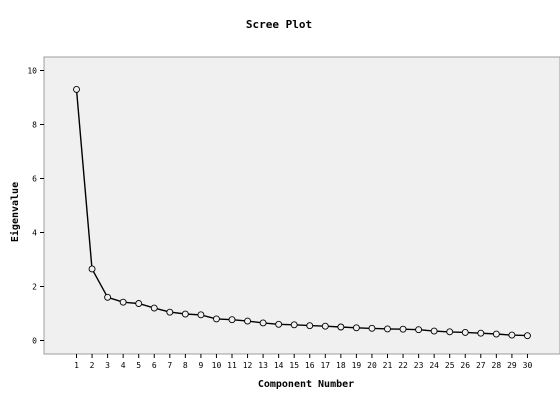  What do you see at coordinates (34, 341) in the screenshot?
I see `y-tick-label: 0` at bounding box center [34, 341].